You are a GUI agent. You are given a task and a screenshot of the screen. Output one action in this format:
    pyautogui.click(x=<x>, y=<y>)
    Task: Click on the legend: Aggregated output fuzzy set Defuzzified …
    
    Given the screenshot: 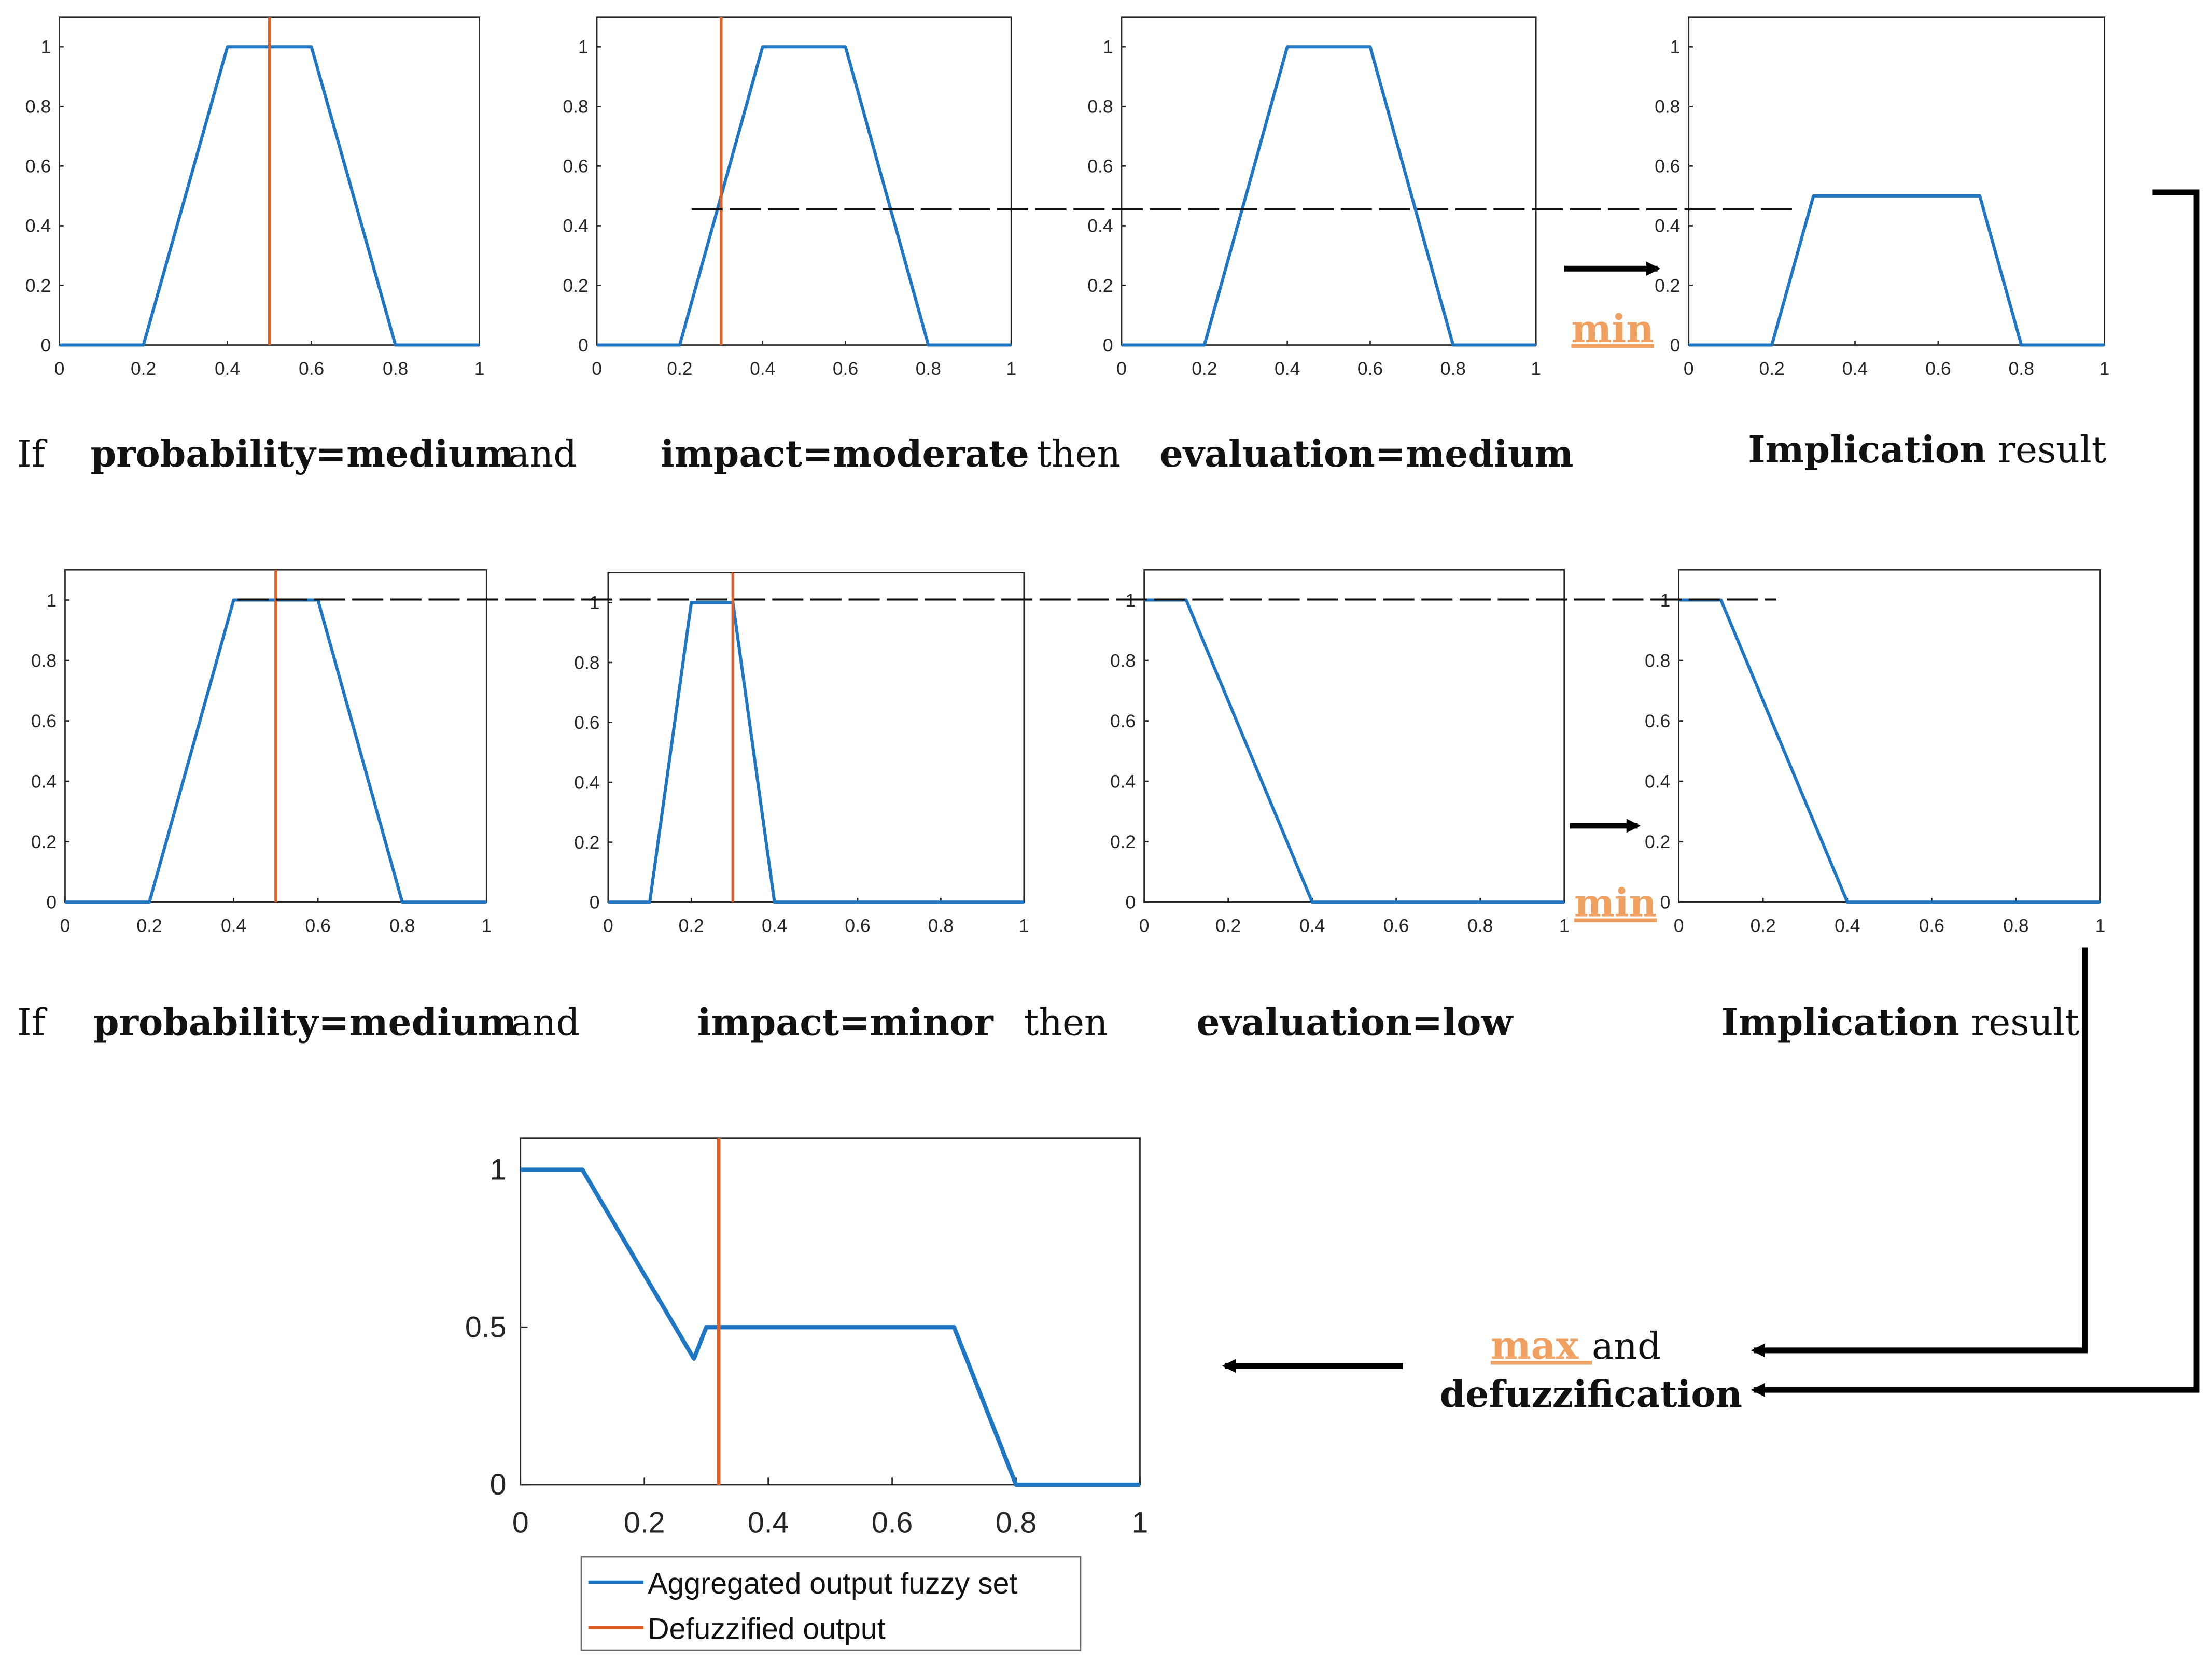 What is the action you would take?
    pyautogui.click(x=831, y=1603)
    